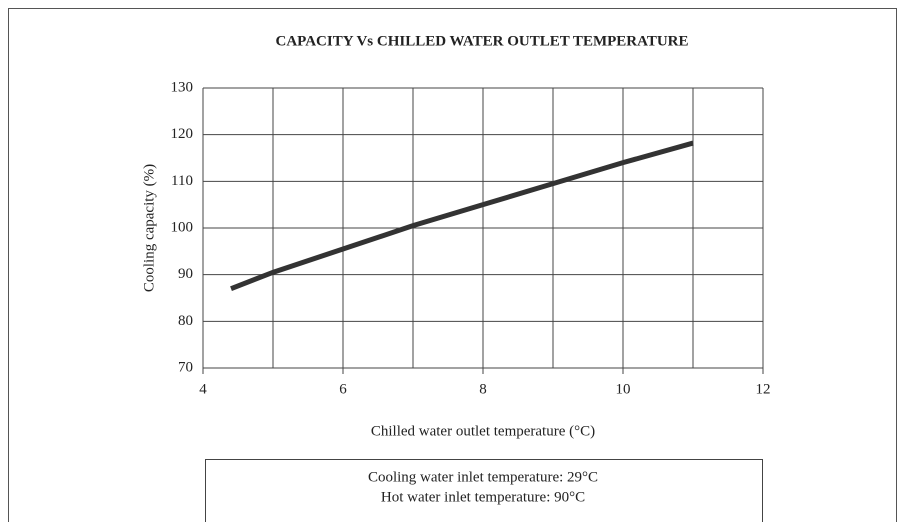 The width and height of the screenshot is (905, 522). Describe the element at coordinates (343, 389) in the screenshot. I see `x-tick-label: 6` at that location.